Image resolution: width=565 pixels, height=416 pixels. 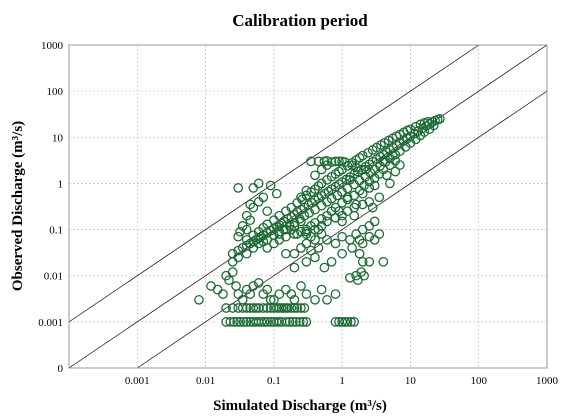 I want to click on x-tick-labels: 0.001 0.01 0.1 1 10 100 1000, so click(x=342, y=381).